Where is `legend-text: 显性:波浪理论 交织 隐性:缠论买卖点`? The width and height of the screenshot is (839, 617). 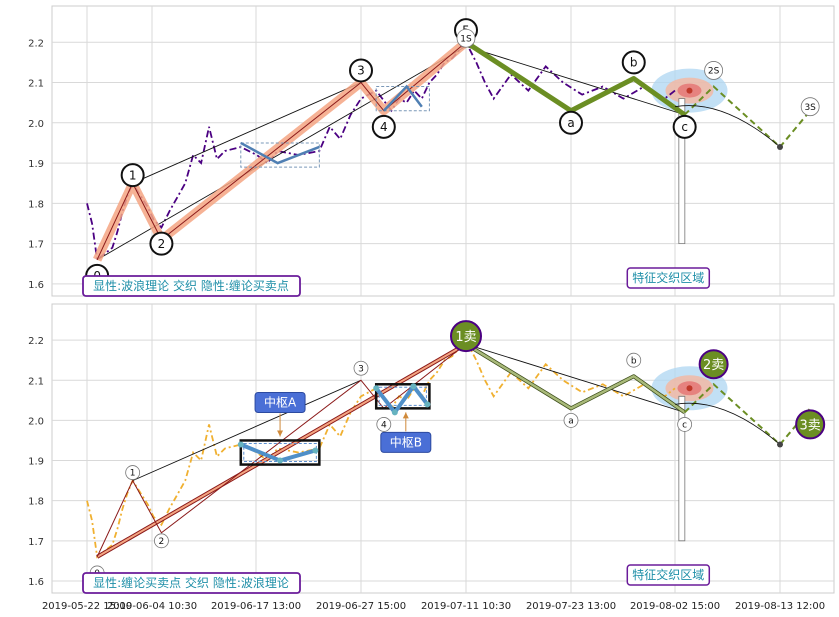
legend-text: 显性:波浪理论 交织 隐性:缠论买卖点 is located at coordinates (191, 285).